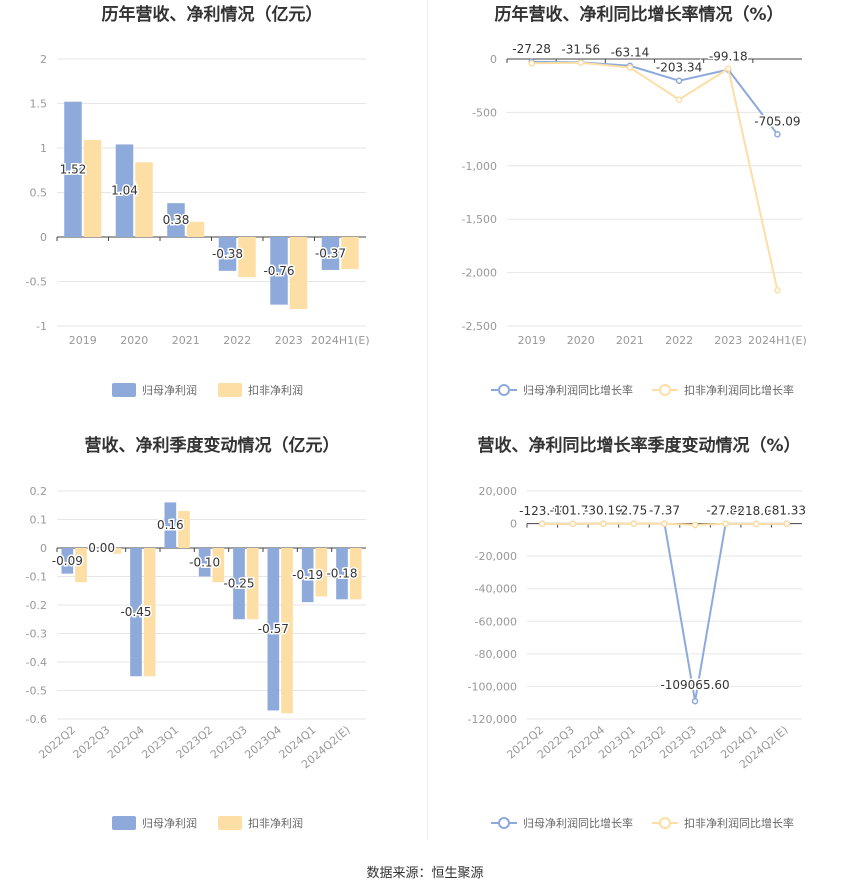 The width and height of the screenshot is (850, 891). What do you see at coordinates (39, 193) in the screenshot?
I see `y-tick-label: 0.5` at bounding box center [39, 193].